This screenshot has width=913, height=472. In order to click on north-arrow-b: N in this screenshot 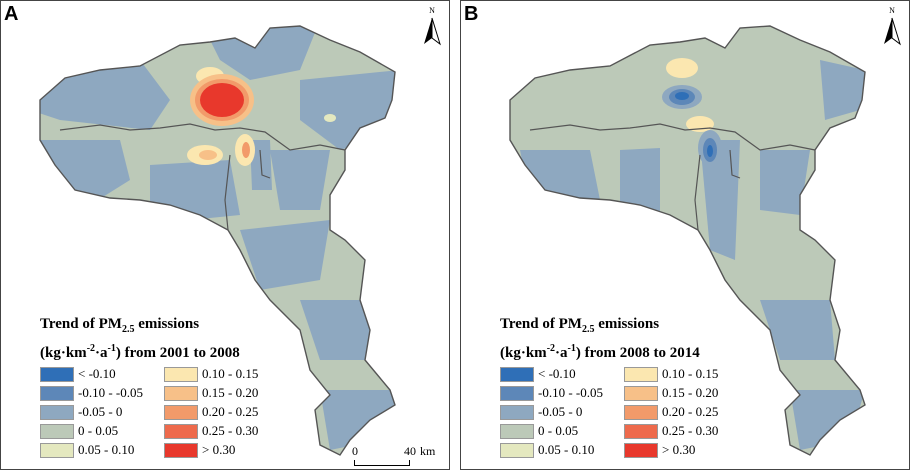, I will do `click(892, 27)`.